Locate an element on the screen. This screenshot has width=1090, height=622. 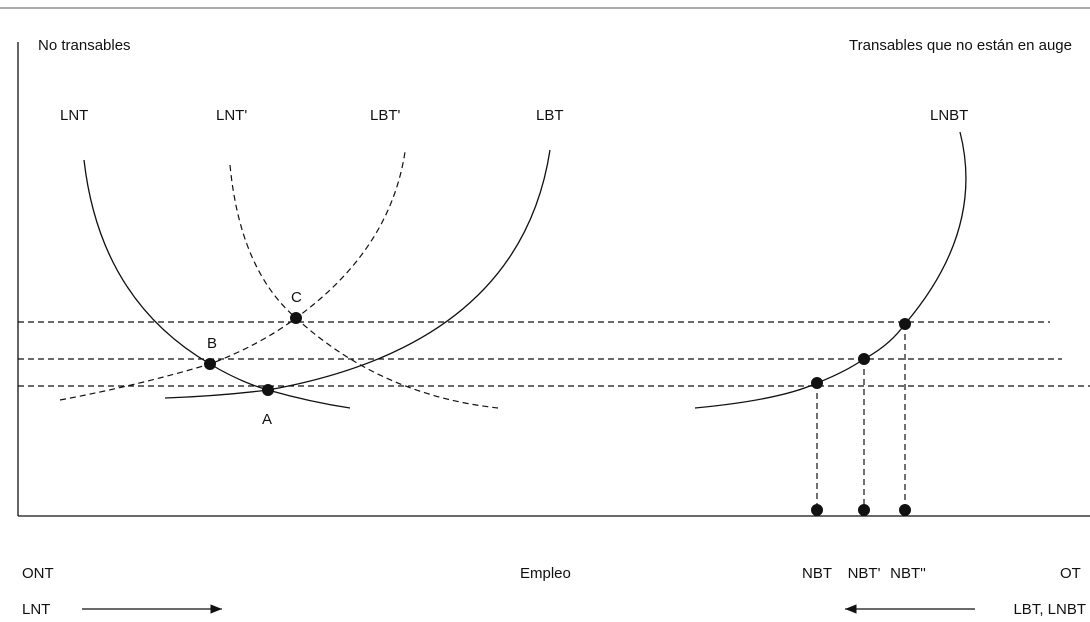
header-right: Transables que no están en auge is located at coordinates (960, 45).